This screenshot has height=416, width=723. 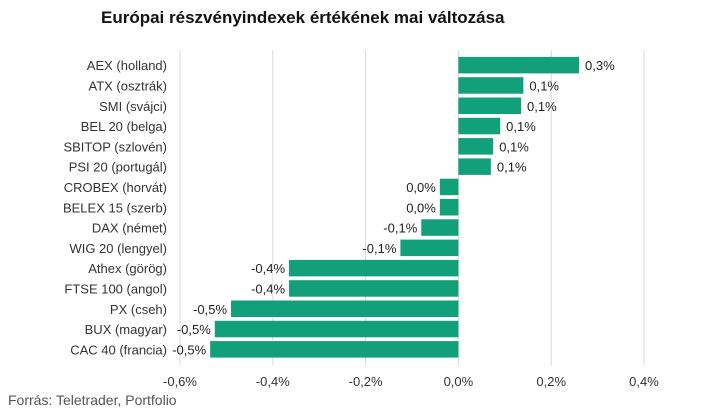 What do you see at coordinates (124, 126) in the screenshot?
I see `category-label: BEL 20 (belga)` at bounding box center [124, 126].